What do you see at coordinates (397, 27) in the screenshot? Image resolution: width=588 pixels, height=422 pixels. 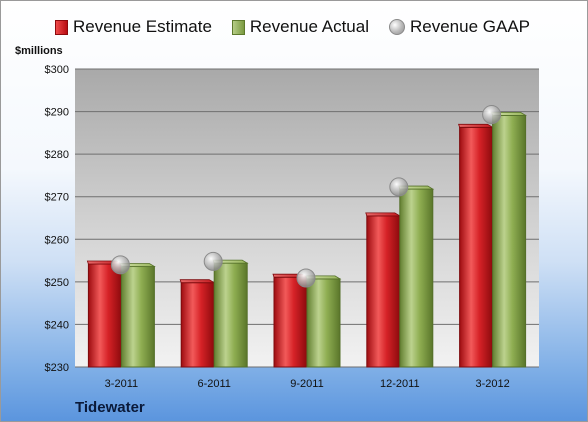 I see `legend-swatch-gaap` at bounding box center [397, 27].